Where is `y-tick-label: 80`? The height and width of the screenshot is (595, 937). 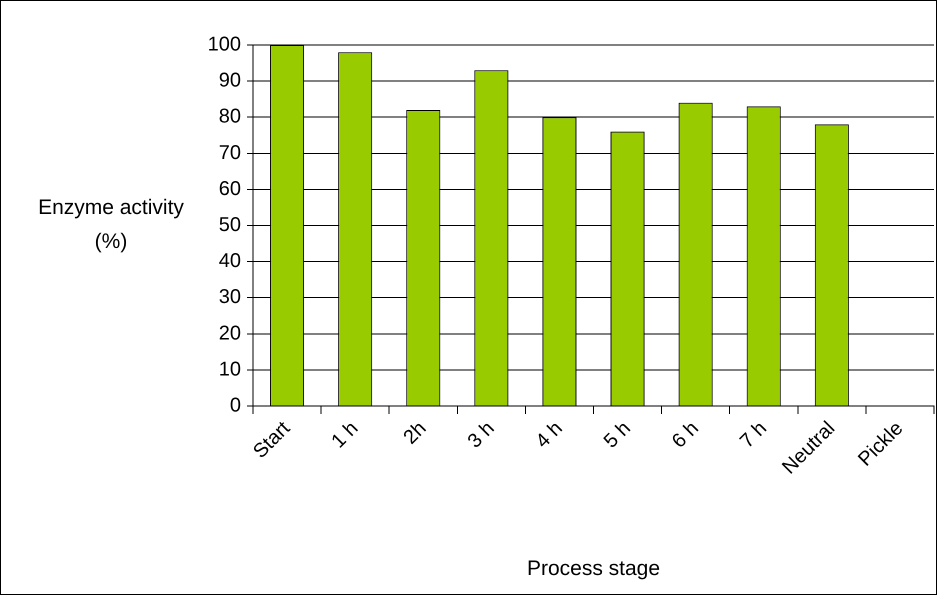
y-tick-label: 80 is located at coordinates (229, 117).